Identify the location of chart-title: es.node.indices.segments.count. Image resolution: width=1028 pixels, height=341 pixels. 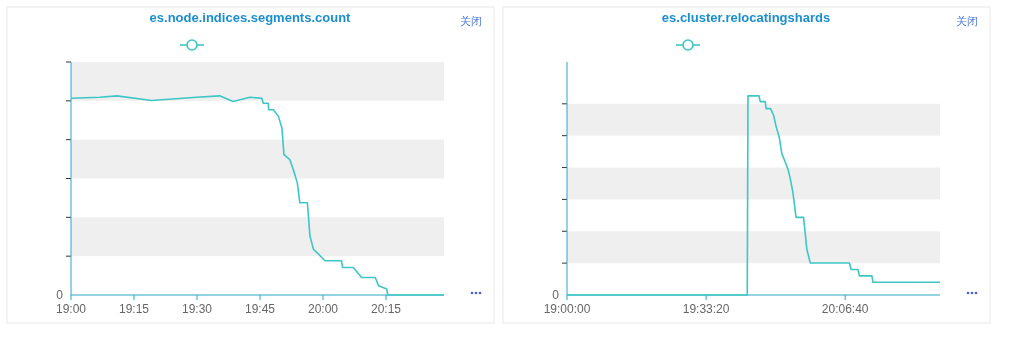
(250, 17).